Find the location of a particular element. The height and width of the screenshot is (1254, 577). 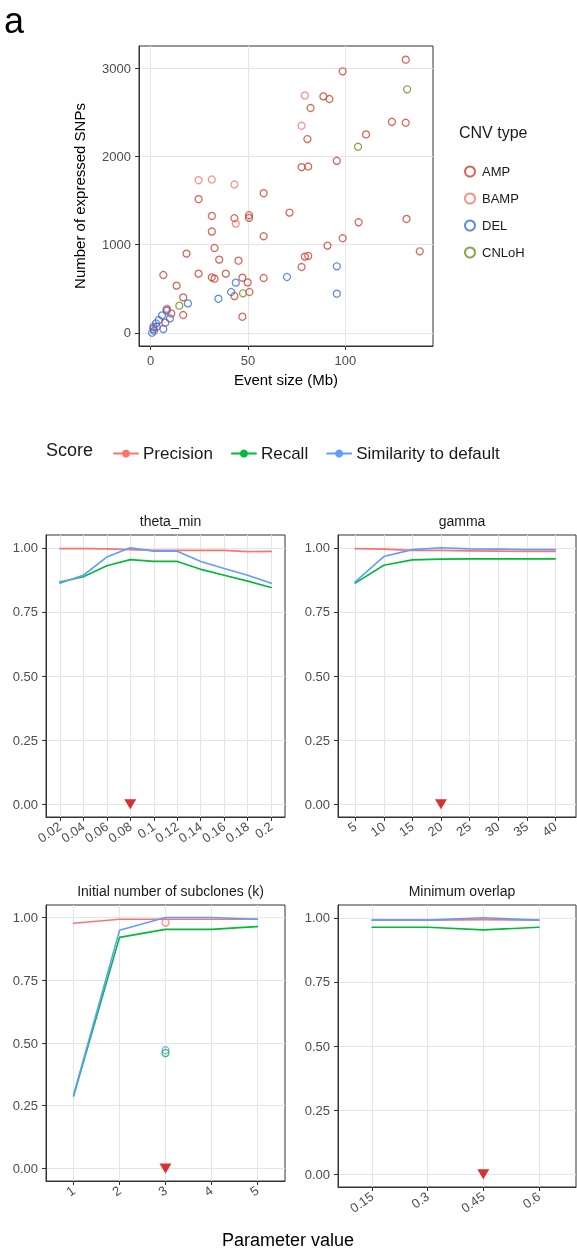

chart-title: theta_min is located at coordinates (170, 521).